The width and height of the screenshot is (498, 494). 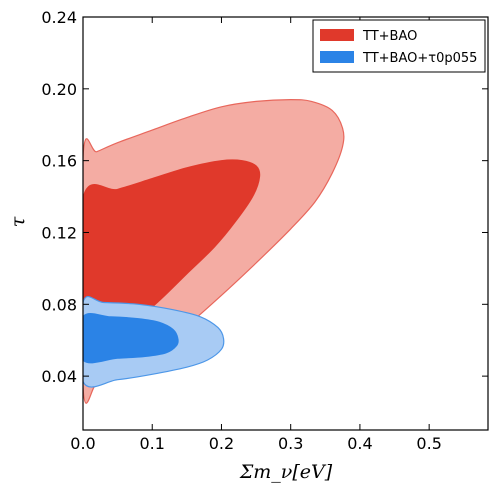 I want to click on y-tick-label: 0.16, so click(x=59, y=161).